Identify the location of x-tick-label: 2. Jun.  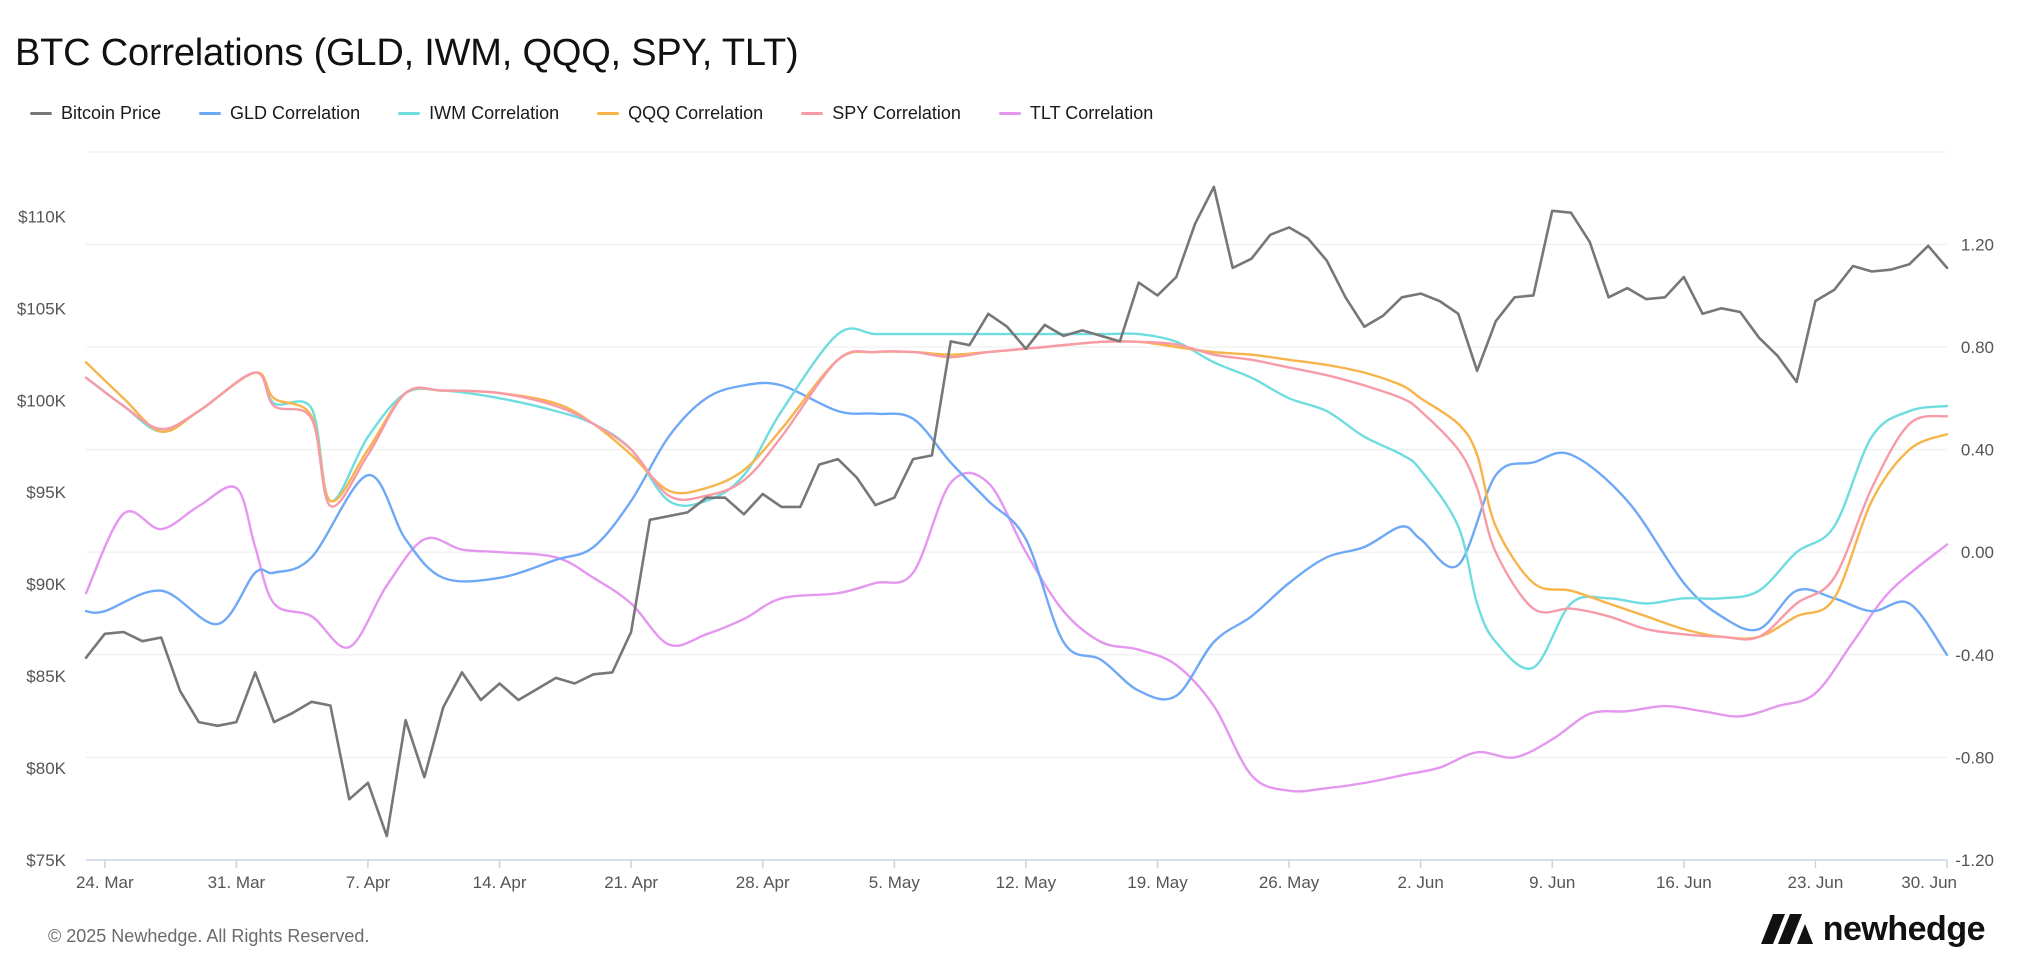
(1421, 882).